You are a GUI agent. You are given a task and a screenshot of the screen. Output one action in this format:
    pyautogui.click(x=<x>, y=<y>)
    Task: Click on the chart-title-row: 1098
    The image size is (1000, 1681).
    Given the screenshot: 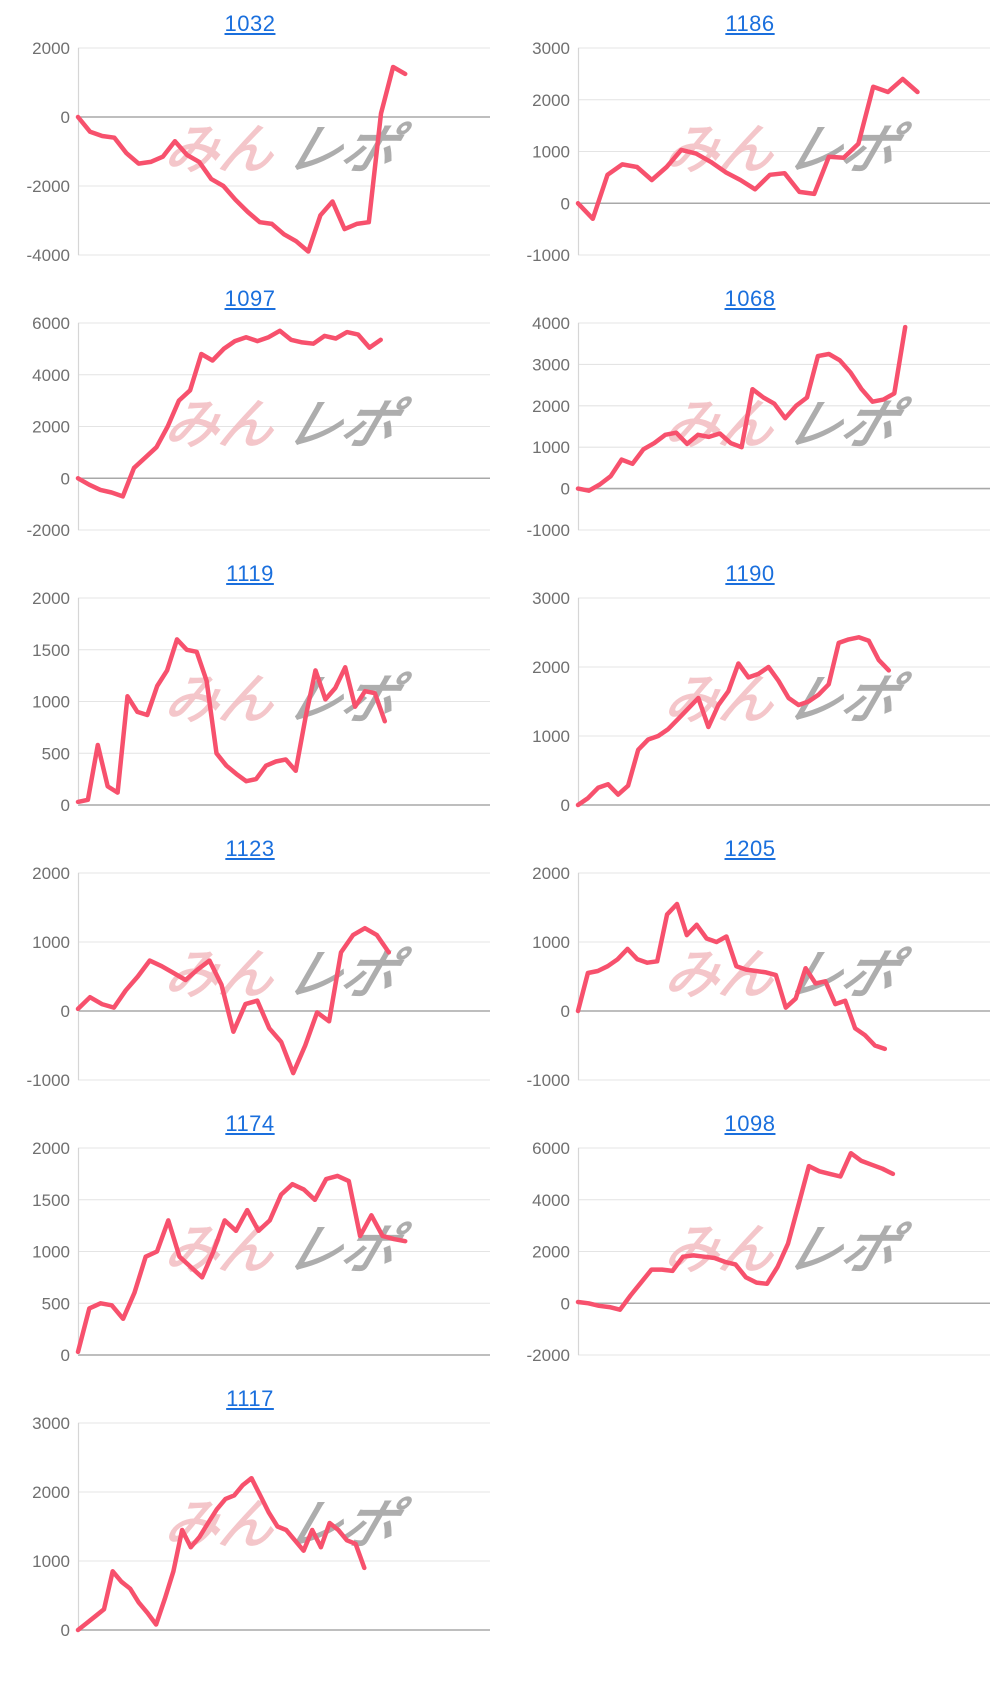 What is the action you would take?
    pyautogui.click(x=750, y=1121)
    